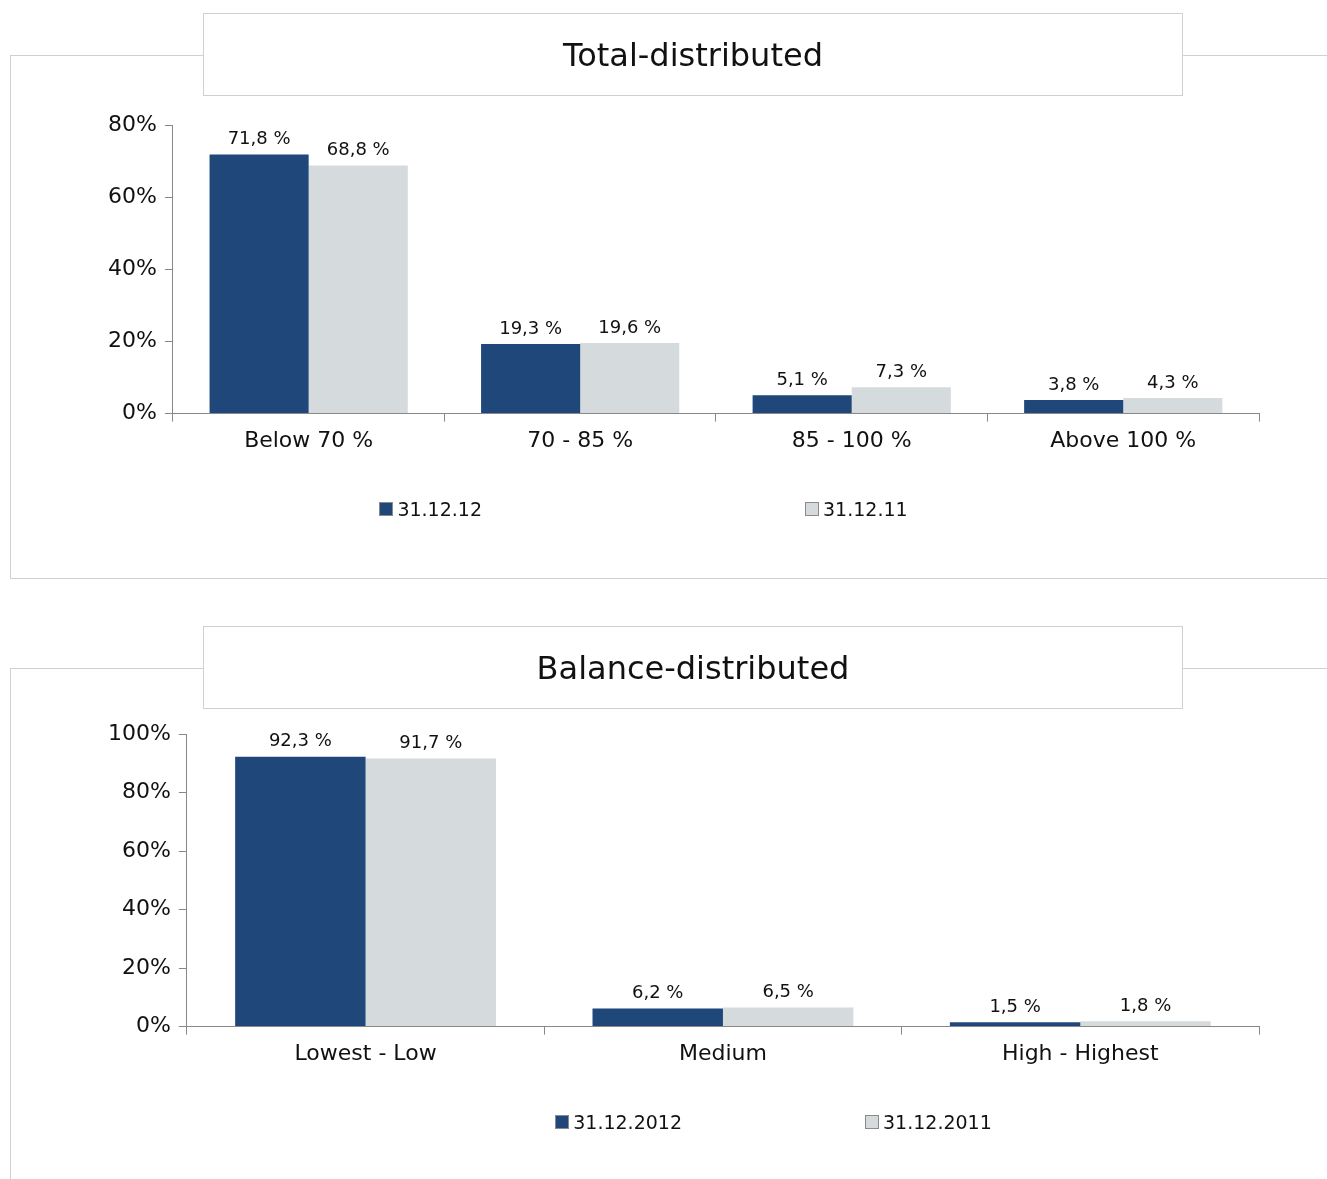  What do you see at coordinates (1173, 381) in the screenshot?
I see `data-label: 4,3 %` at bounding box center [1173, 381].